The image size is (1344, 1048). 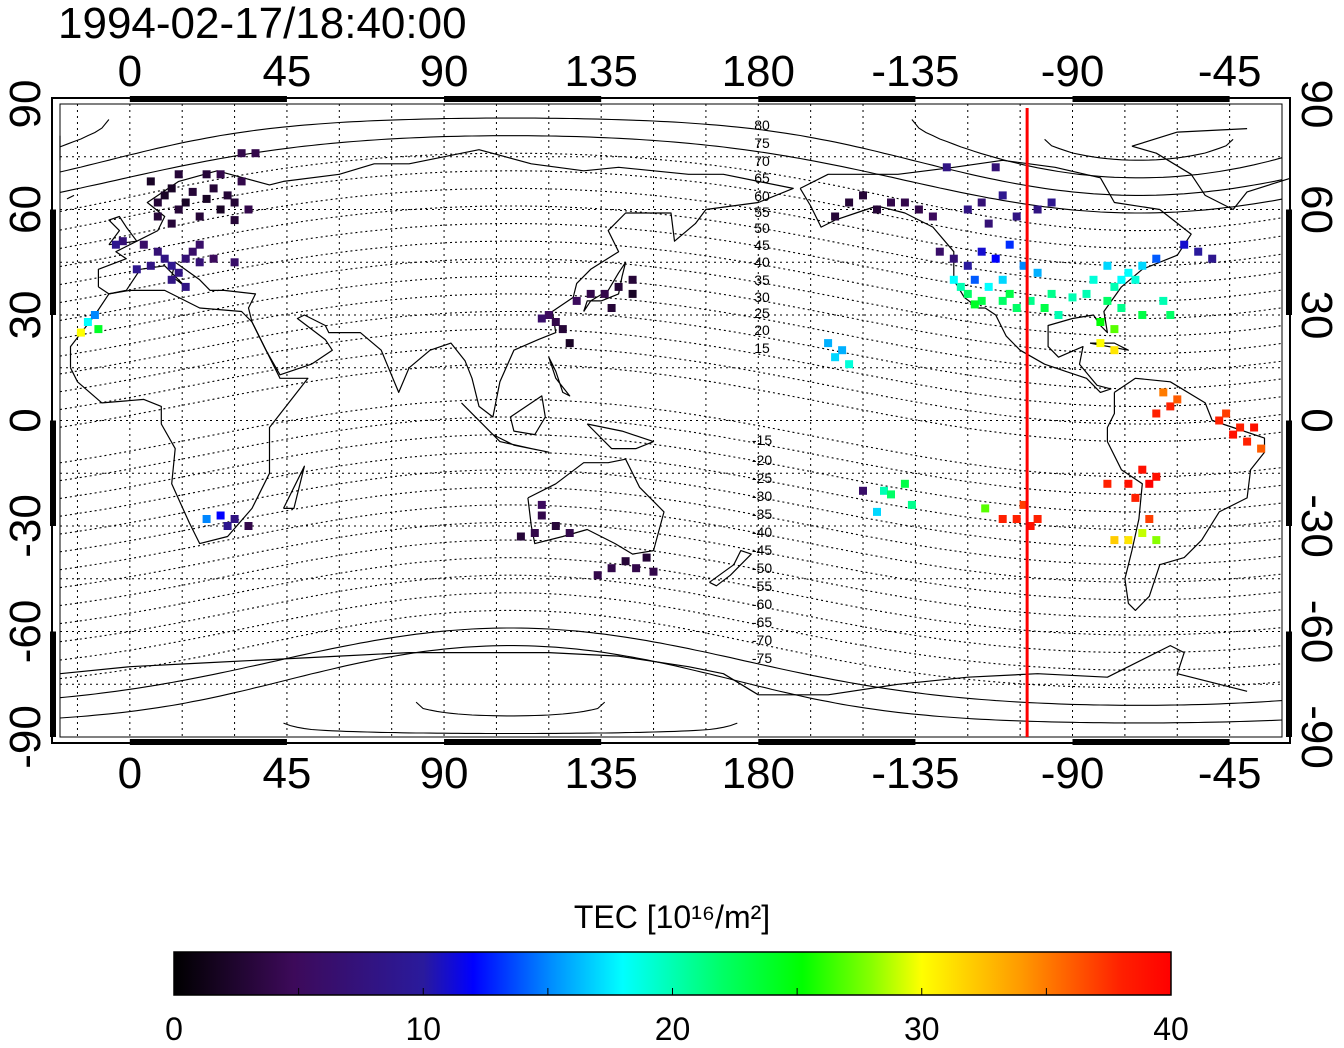 What do you see at coordinates (1316, 632) in the screenshot?
I see `y-tick-label: -60` at bounding box center [1316, 632].